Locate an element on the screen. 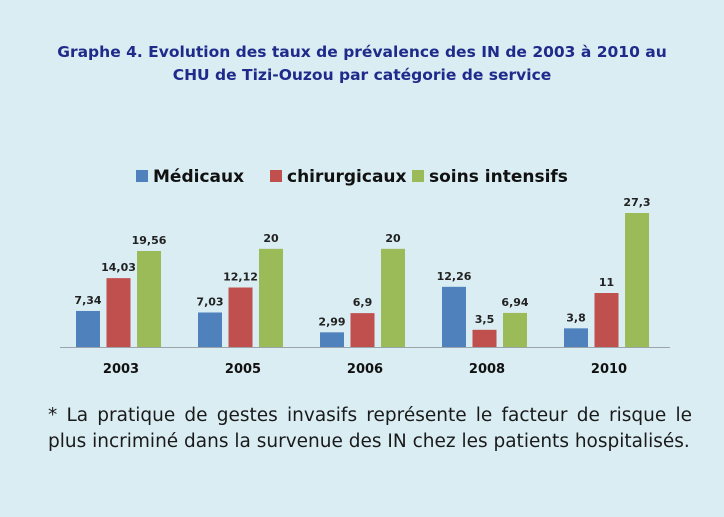 The height and width of the screenshot is (517, 724). data-label-2003-2: 19,56 is located at coordinates (149, 240).